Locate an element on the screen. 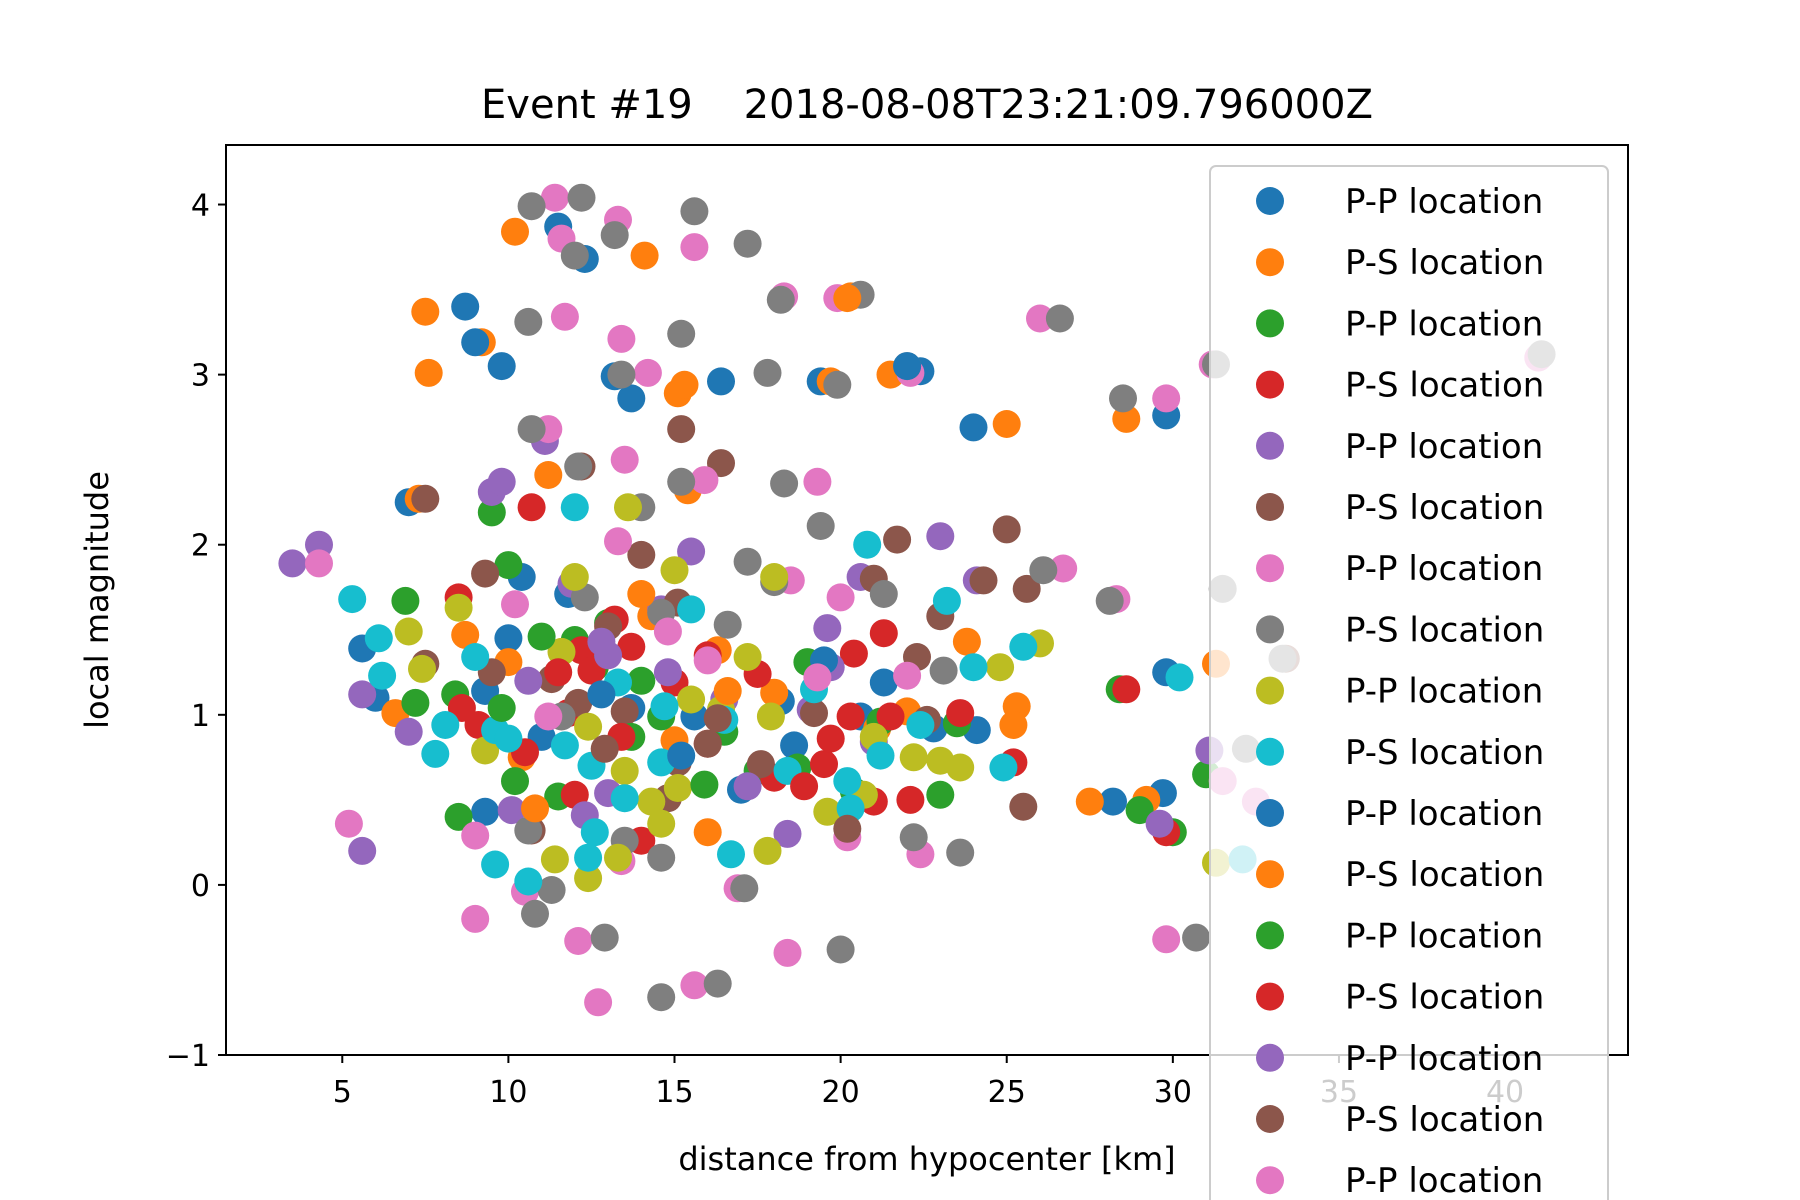  y-axis-label: local magnitude is located at coordinates (97, 600).